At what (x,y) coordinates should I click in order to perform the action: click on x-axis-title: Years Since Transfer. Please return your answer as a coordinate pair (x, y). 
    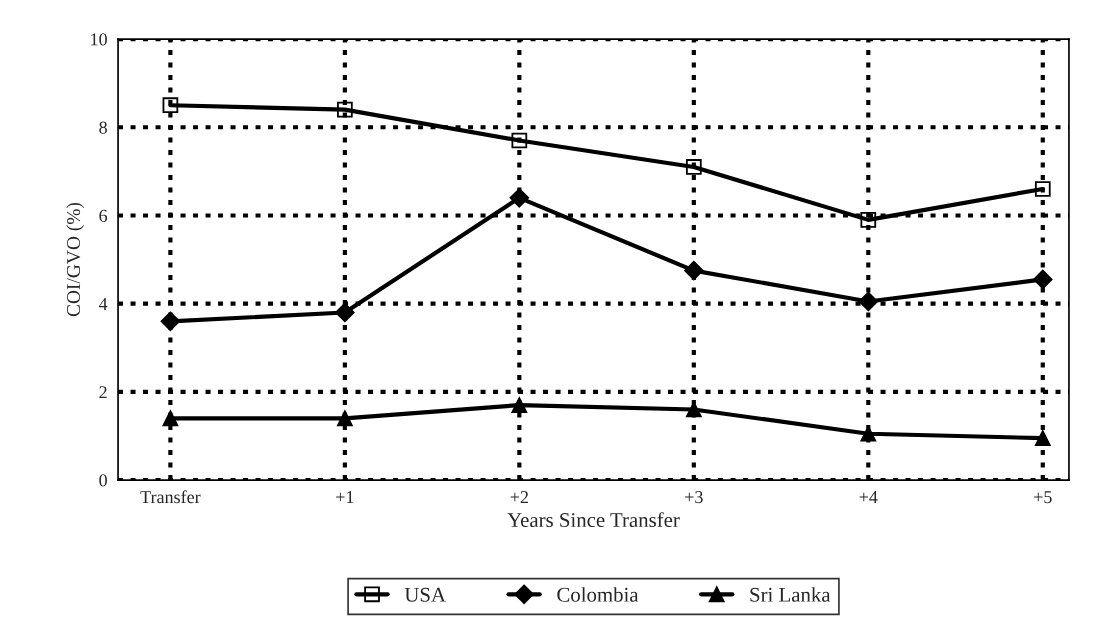
    Looking at the image, I should click on (593, 520).